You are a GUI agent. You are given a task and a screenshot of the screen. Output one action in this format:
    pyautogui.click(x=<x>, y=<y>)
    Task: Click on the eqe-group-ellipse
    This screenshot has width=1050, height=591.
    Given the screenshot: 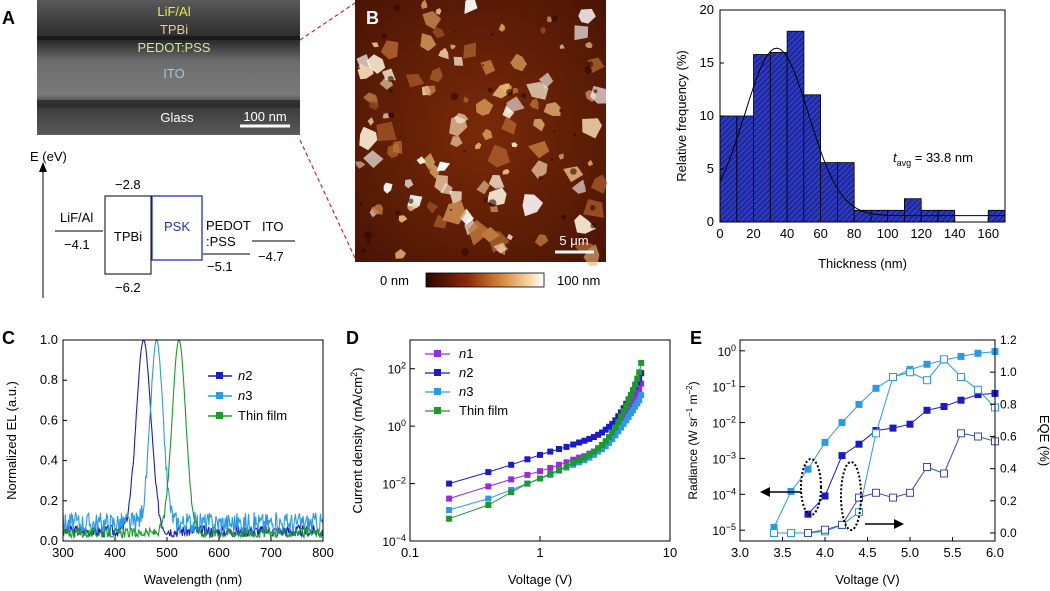 What is the action you would take?
    pyautogui.click(x=851, y=496)
    